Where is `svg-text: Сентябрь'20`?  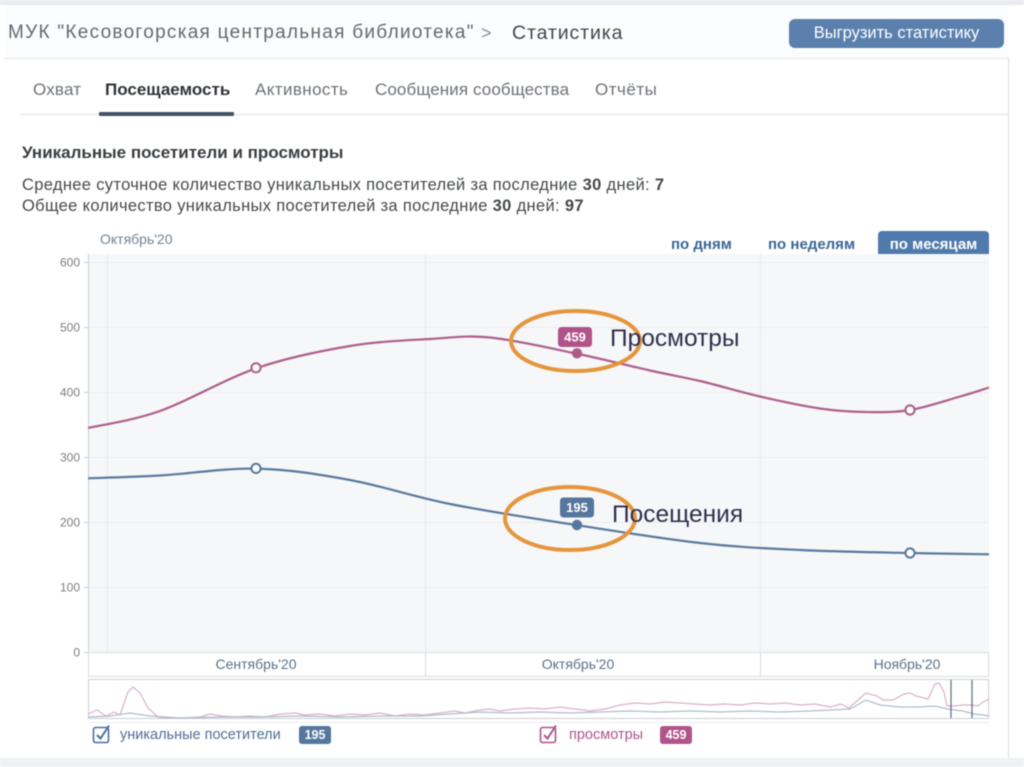
svg-text: Сентябрь'20 is located at coordinates (256, 664).